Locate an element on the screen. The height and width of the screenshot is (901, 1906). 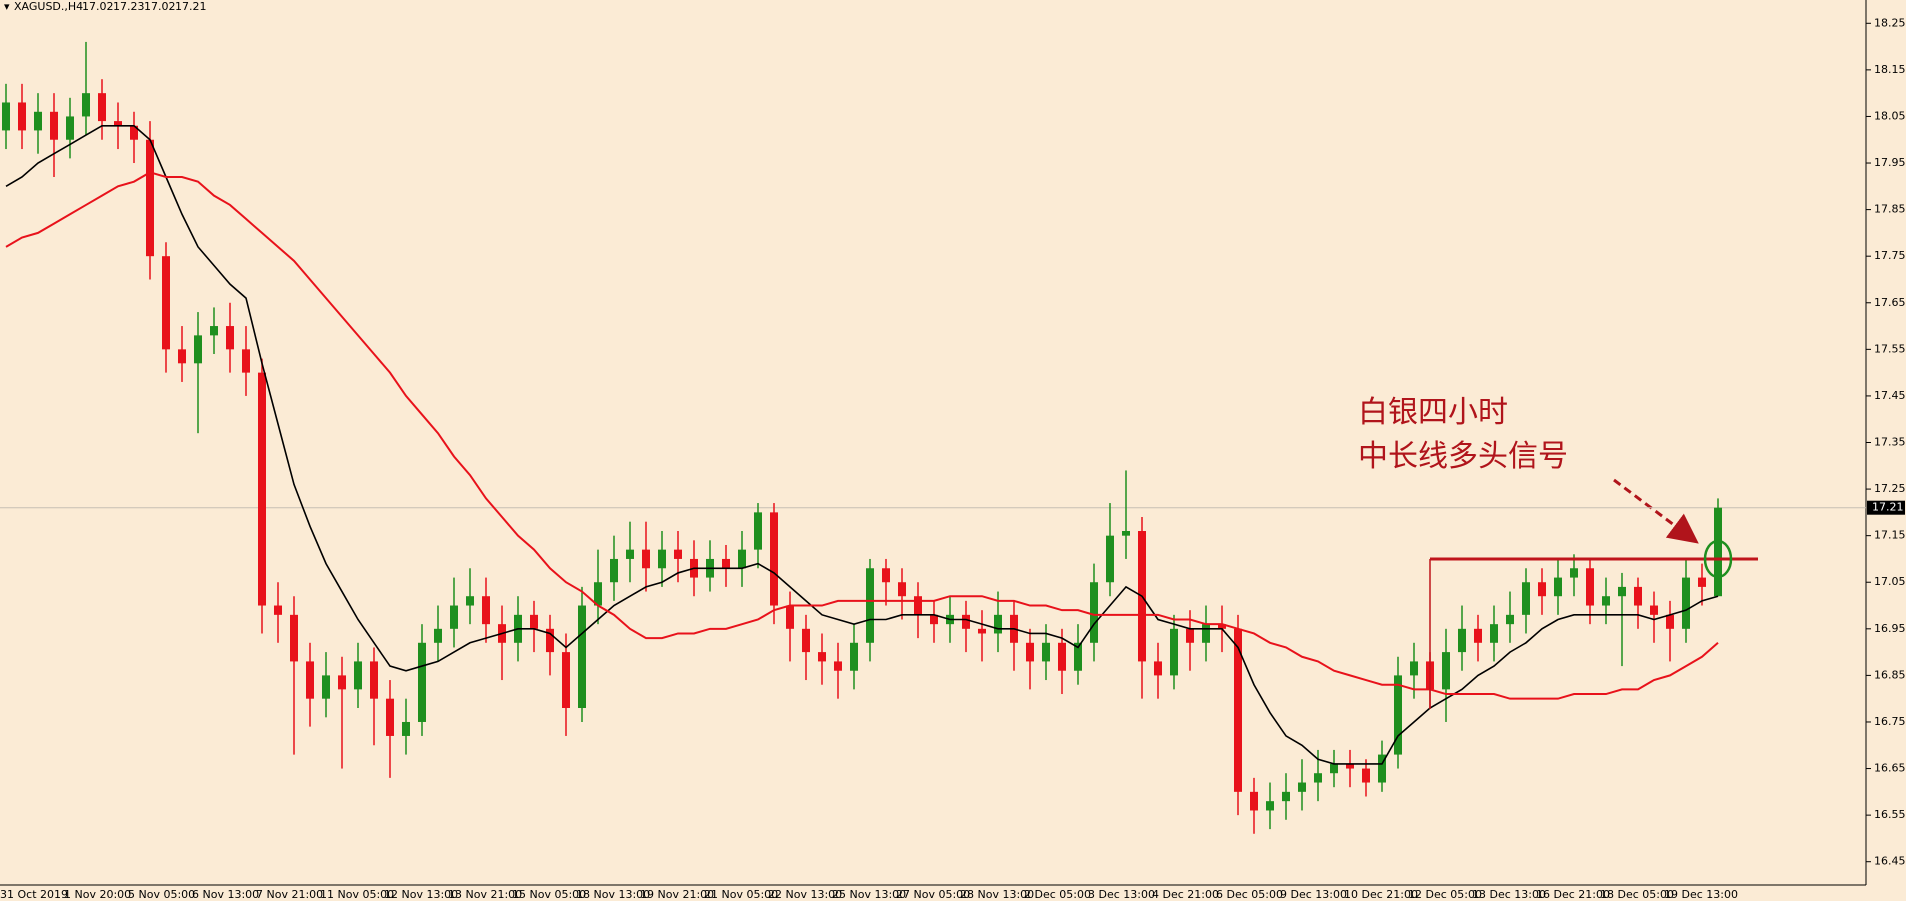
y-tick-label: 18.05 is located at coordinates (1890, 115).